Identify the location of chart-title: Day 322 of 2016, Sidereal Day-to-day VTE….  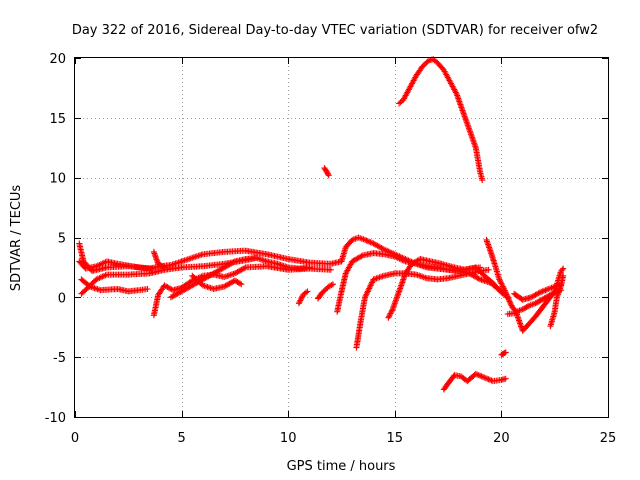
(335, 30).